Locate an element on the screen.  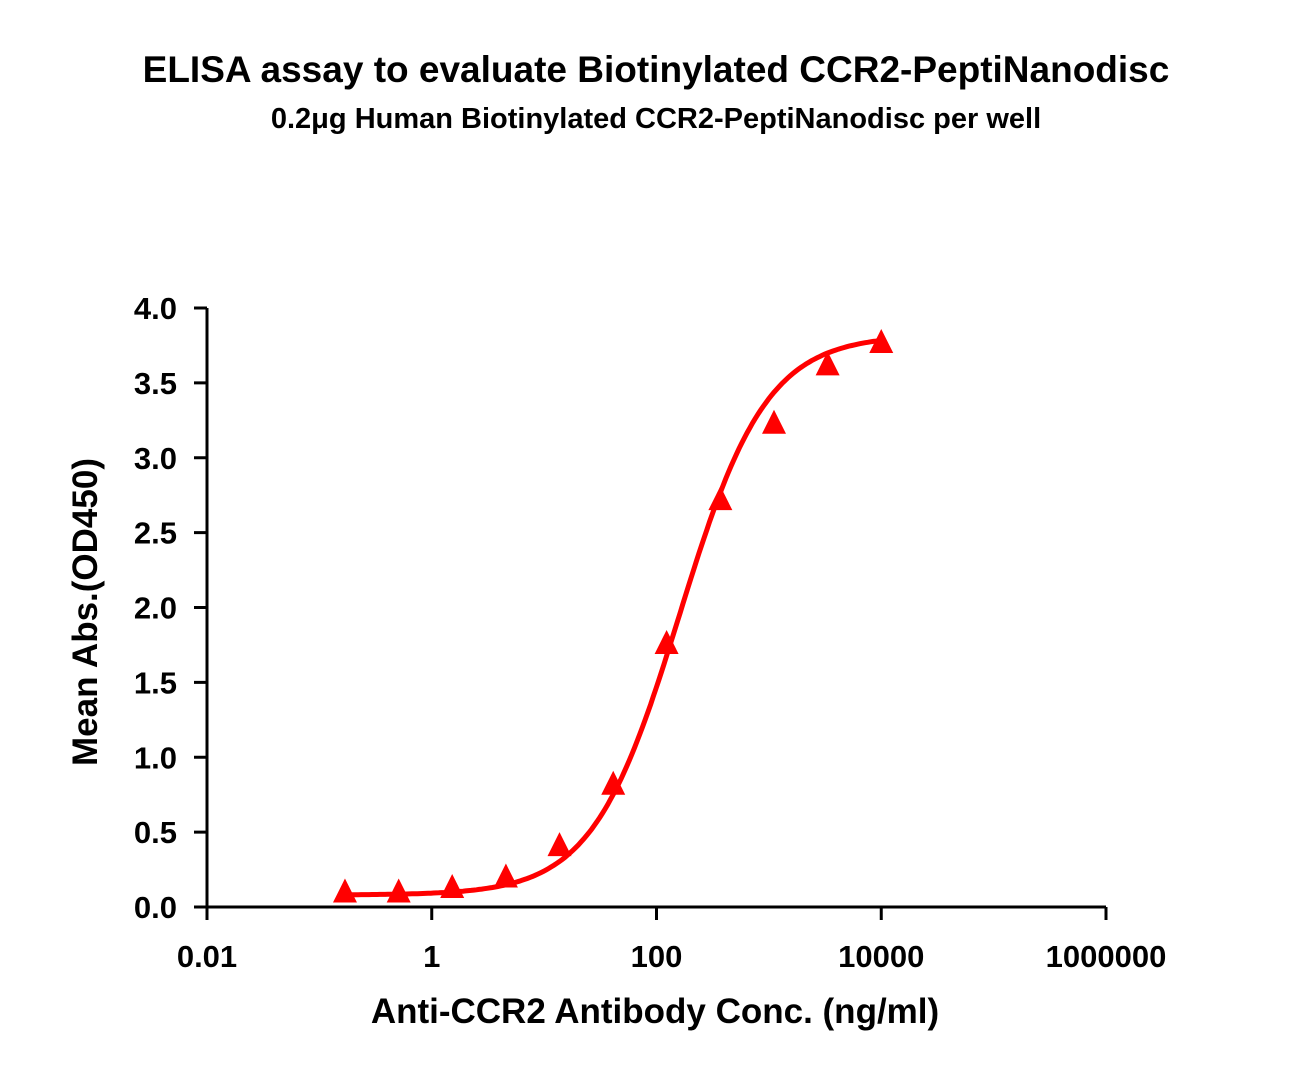
y-axis-label: Mean Abs.(OD450) is located at coordinates (85, 612).